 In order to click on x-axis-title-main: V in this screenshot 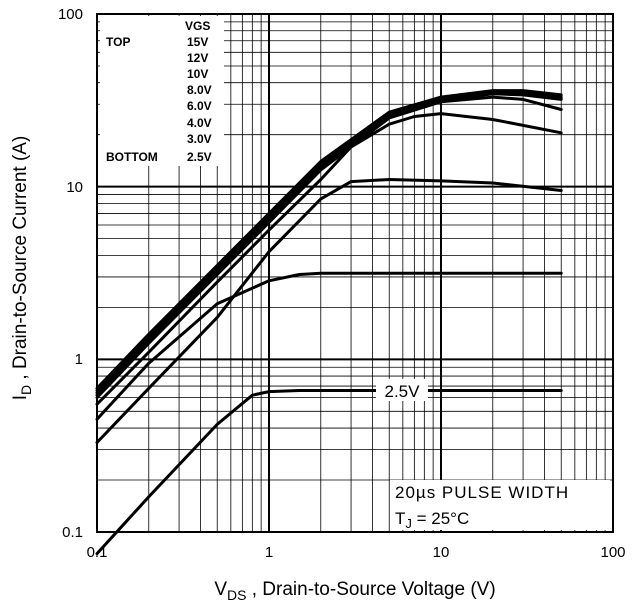, I will do `click(220, 589)`.